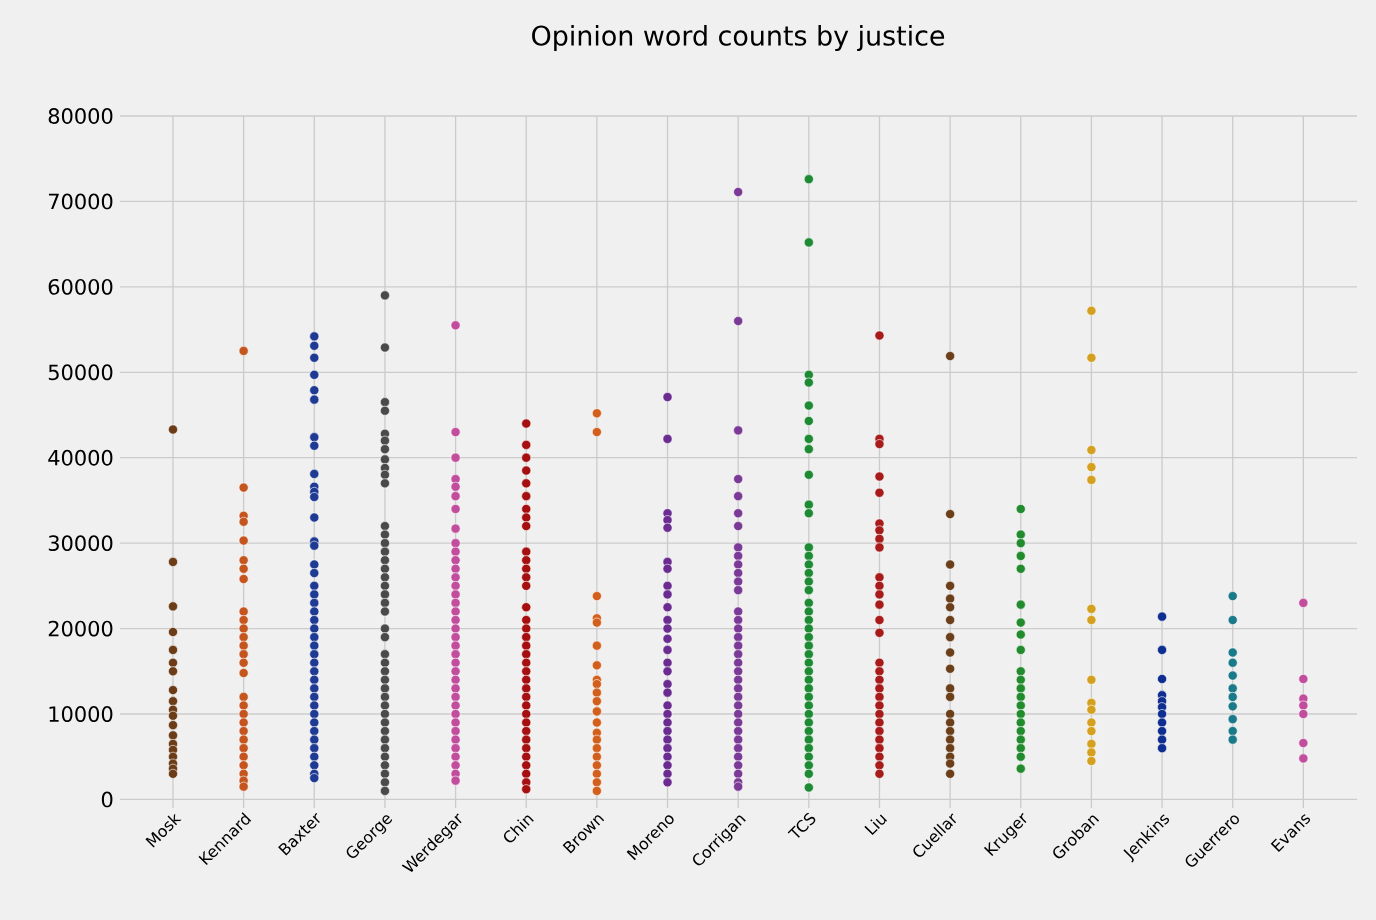 This screenshot has width=1376, height=920. Describe the element at coordinates (801, 825) in the screenshot. I see `x-tick-label: TCS` at that location.